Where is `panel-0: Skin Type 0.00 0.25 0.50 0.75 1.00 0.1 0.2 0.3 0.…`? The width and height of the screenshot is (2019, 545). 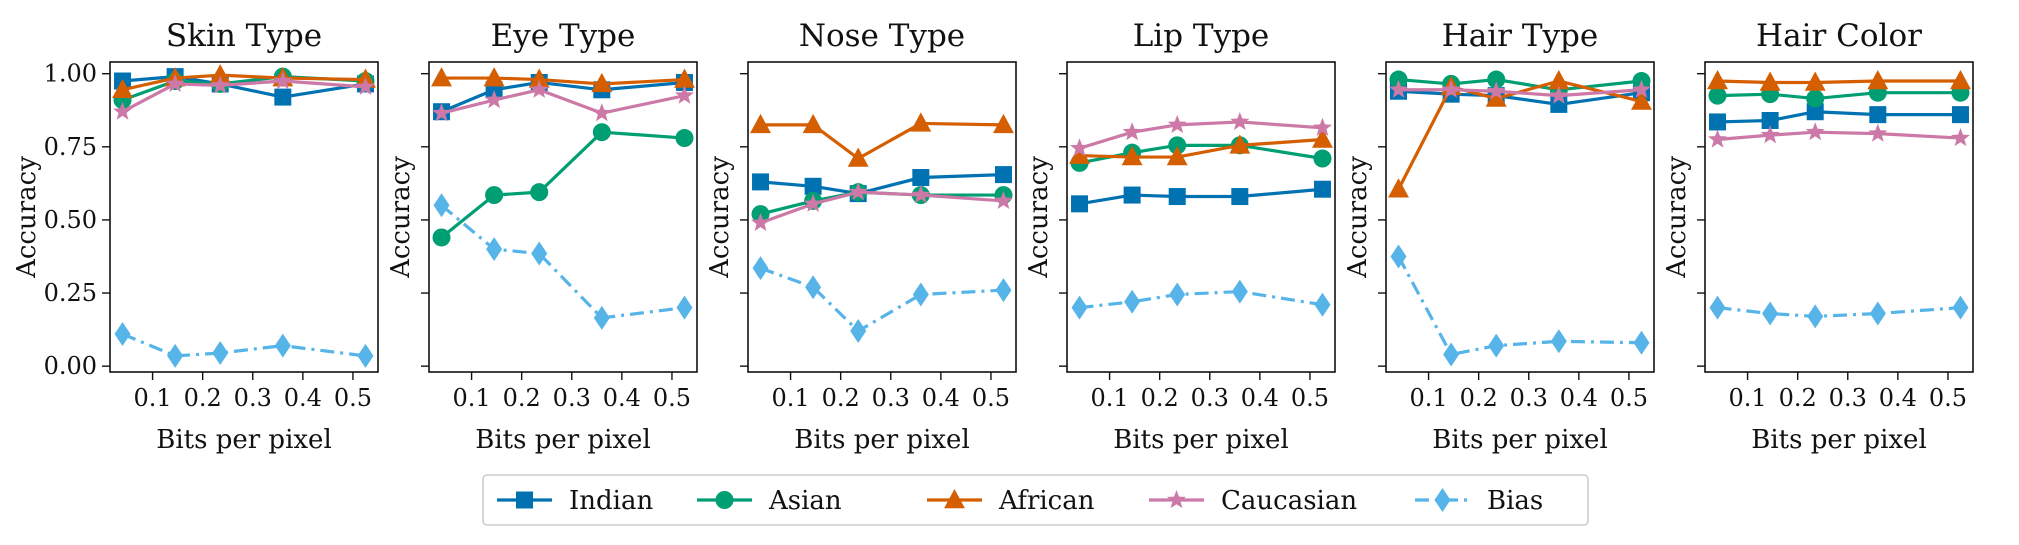 panel-0: Skin Type 0.00 0.25 0.50 0.75 1.00 0.1 0.2 0.3 0.… is located at coordinates (195, 236).